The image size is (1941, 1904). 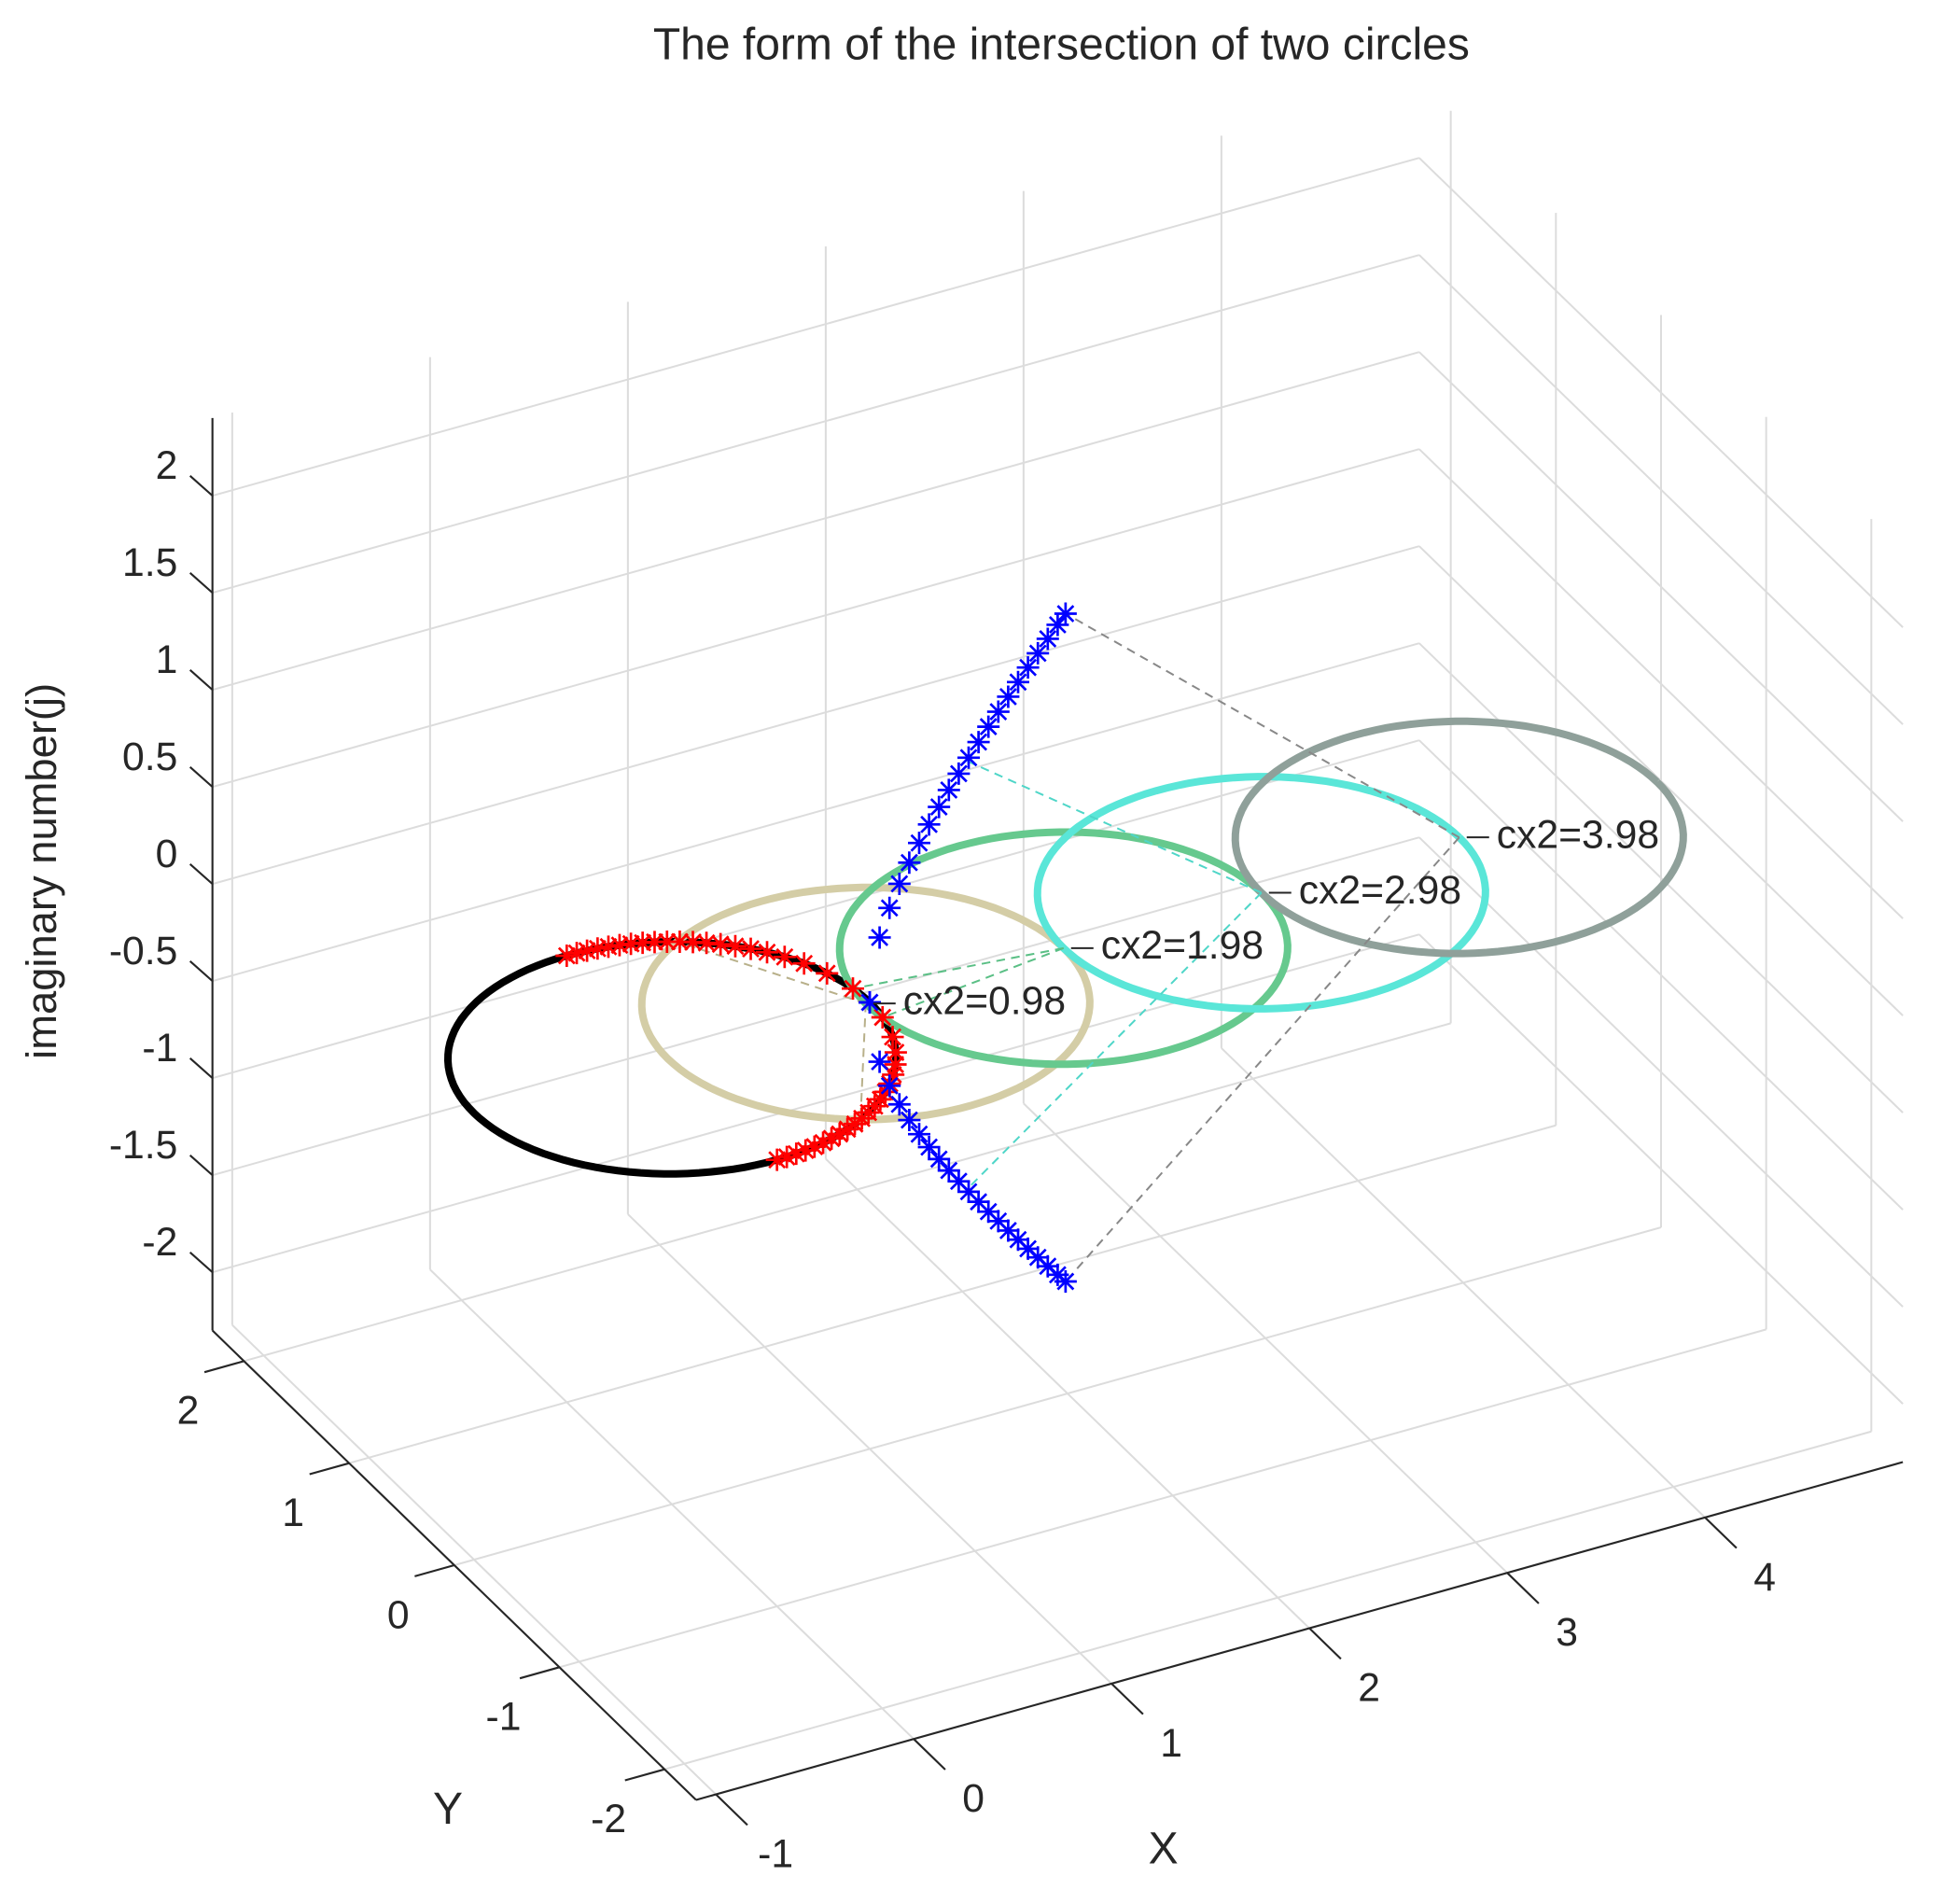 I want to click on x-tick-label: 1, so click(x=1171, y=1743).